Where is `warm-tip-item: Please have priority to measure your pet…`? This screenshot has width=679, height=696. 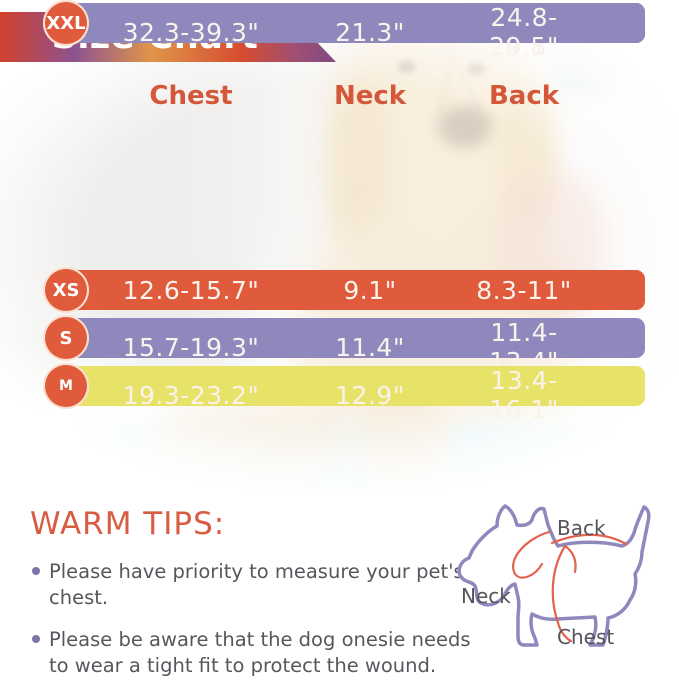 warm-tip-item: Please have priority to measure your pet… is located at coordinates (255, 584).